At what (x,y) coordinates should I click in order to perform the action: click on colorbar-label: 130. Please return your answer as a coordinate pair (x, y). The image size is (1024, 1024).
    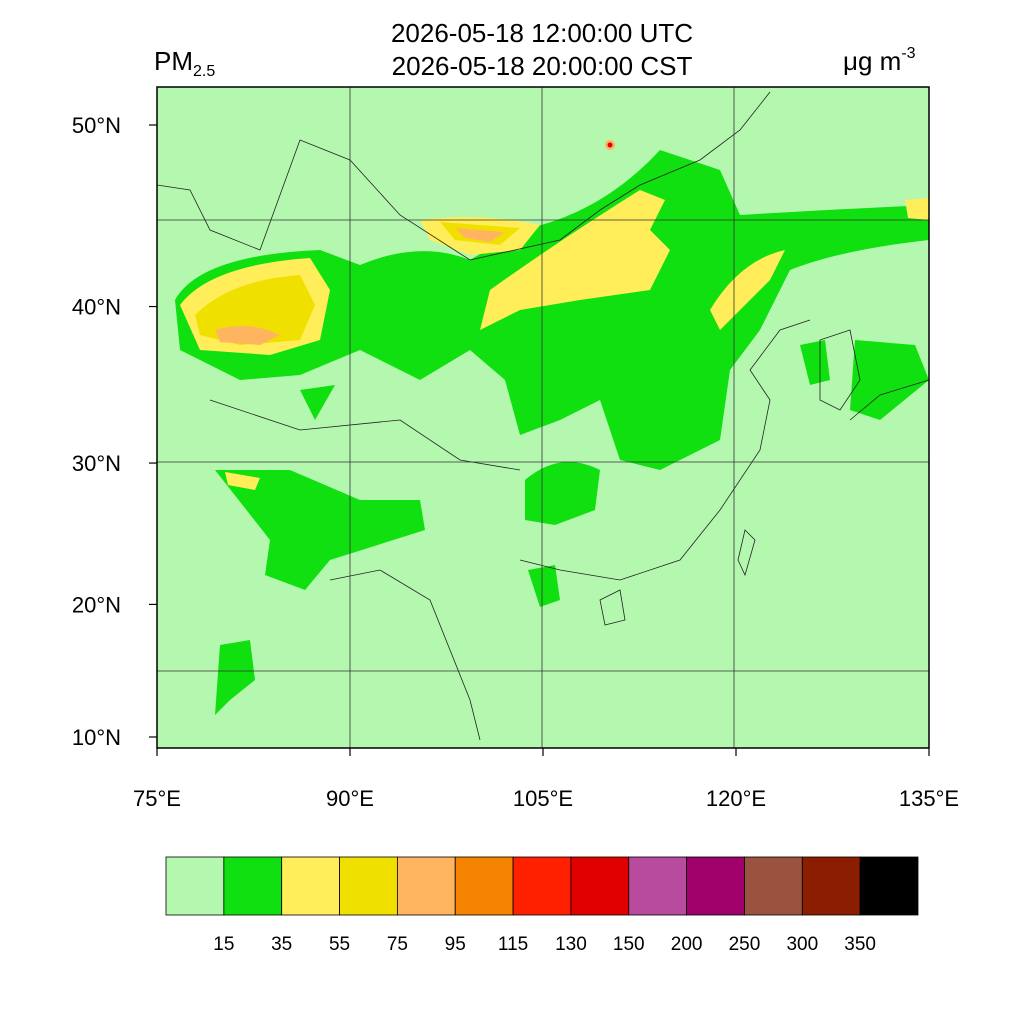
    Looking at the image, I should click on (571, 944).